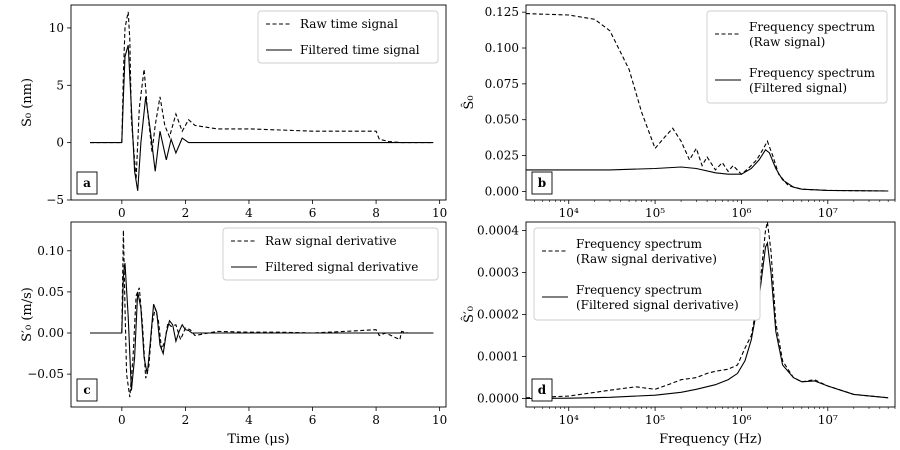  I want to click on y-tick-label: 0.0003, so click(498, 272).